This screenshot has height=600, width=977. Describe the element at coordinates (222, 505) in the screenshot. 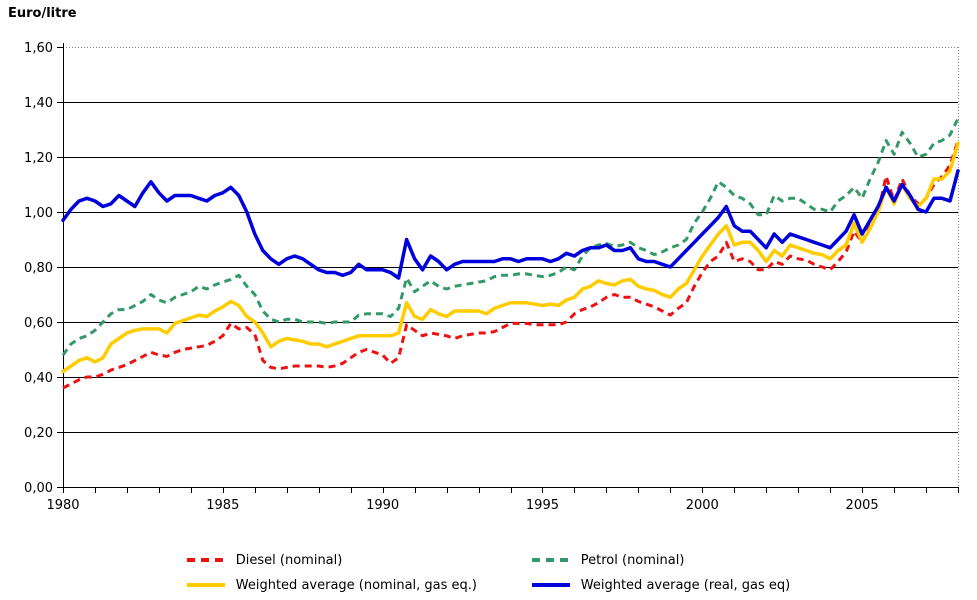

I see `x-tick-label: 1985` at that location.